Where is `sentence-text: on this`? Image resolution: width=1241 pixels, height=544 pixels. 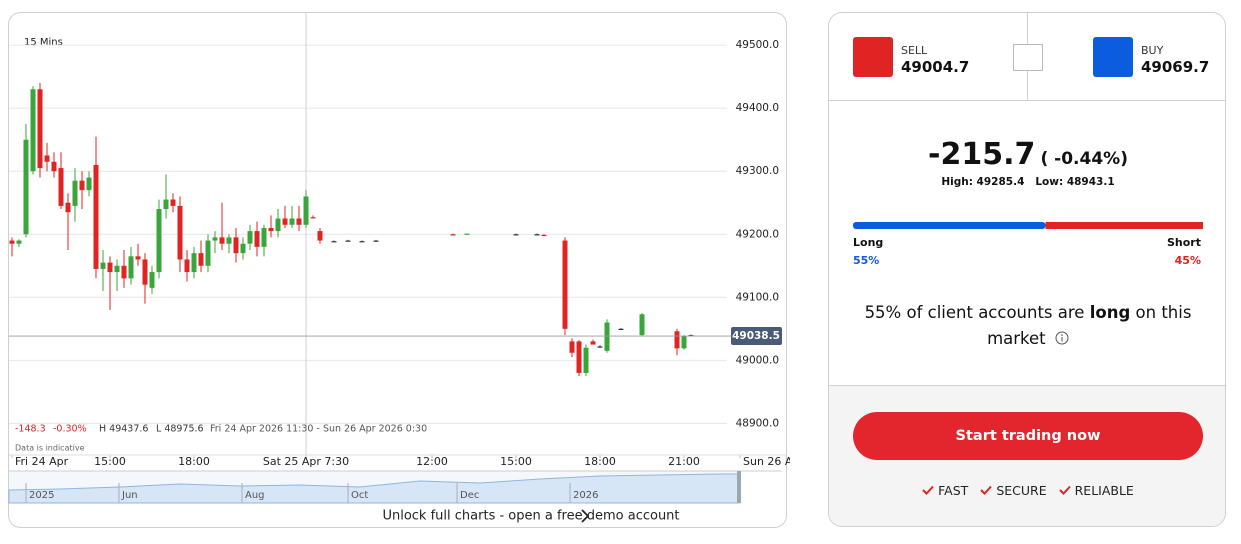
sentence-text: on this is located at coordinates (1163, 312).